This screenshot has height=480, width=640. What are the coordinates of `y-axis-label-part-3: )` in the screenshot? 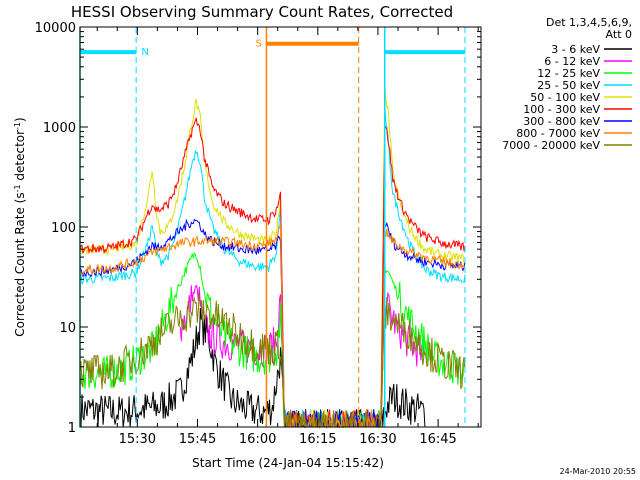 It's located at (20, 119).